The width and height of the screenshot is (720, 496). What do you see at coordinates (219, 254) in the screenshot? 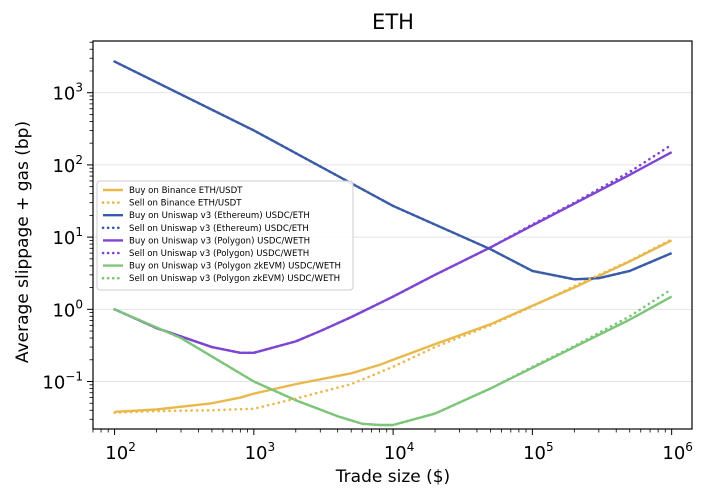
I see `legend-label: Sell on Uniswap v3 (Polygon) USDC/WETH` at bounding box center [219, 254].